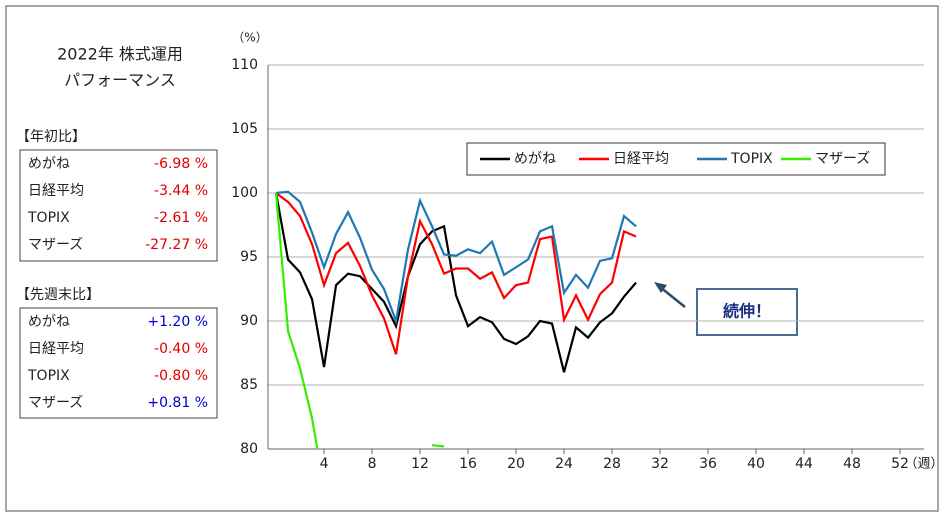  I want to click on annotation: 続伸！, so click(747, 311).